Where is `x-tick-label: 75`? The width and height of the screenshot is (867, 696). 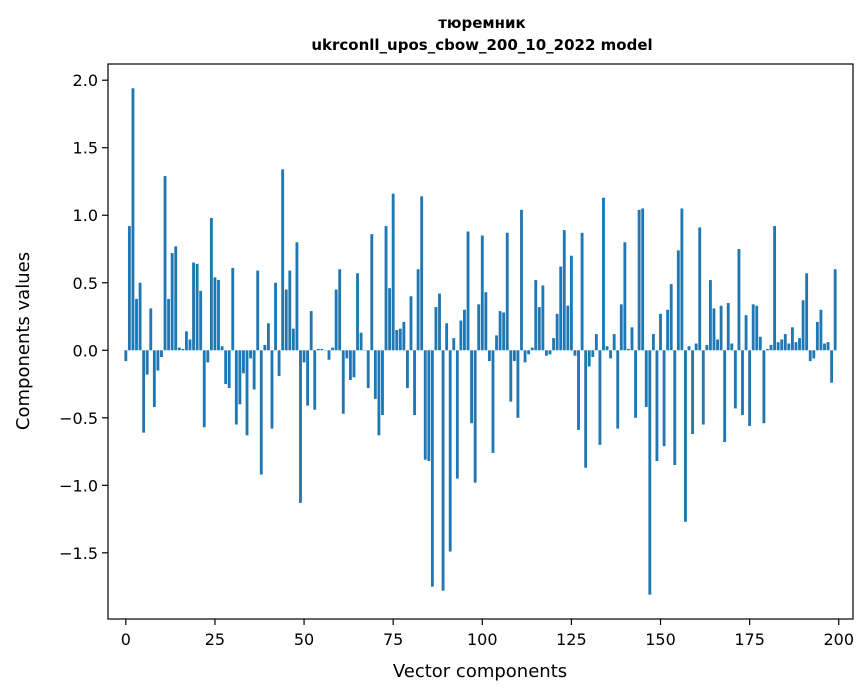 x-tick-label: 75 is located at coordinates (393, 639).